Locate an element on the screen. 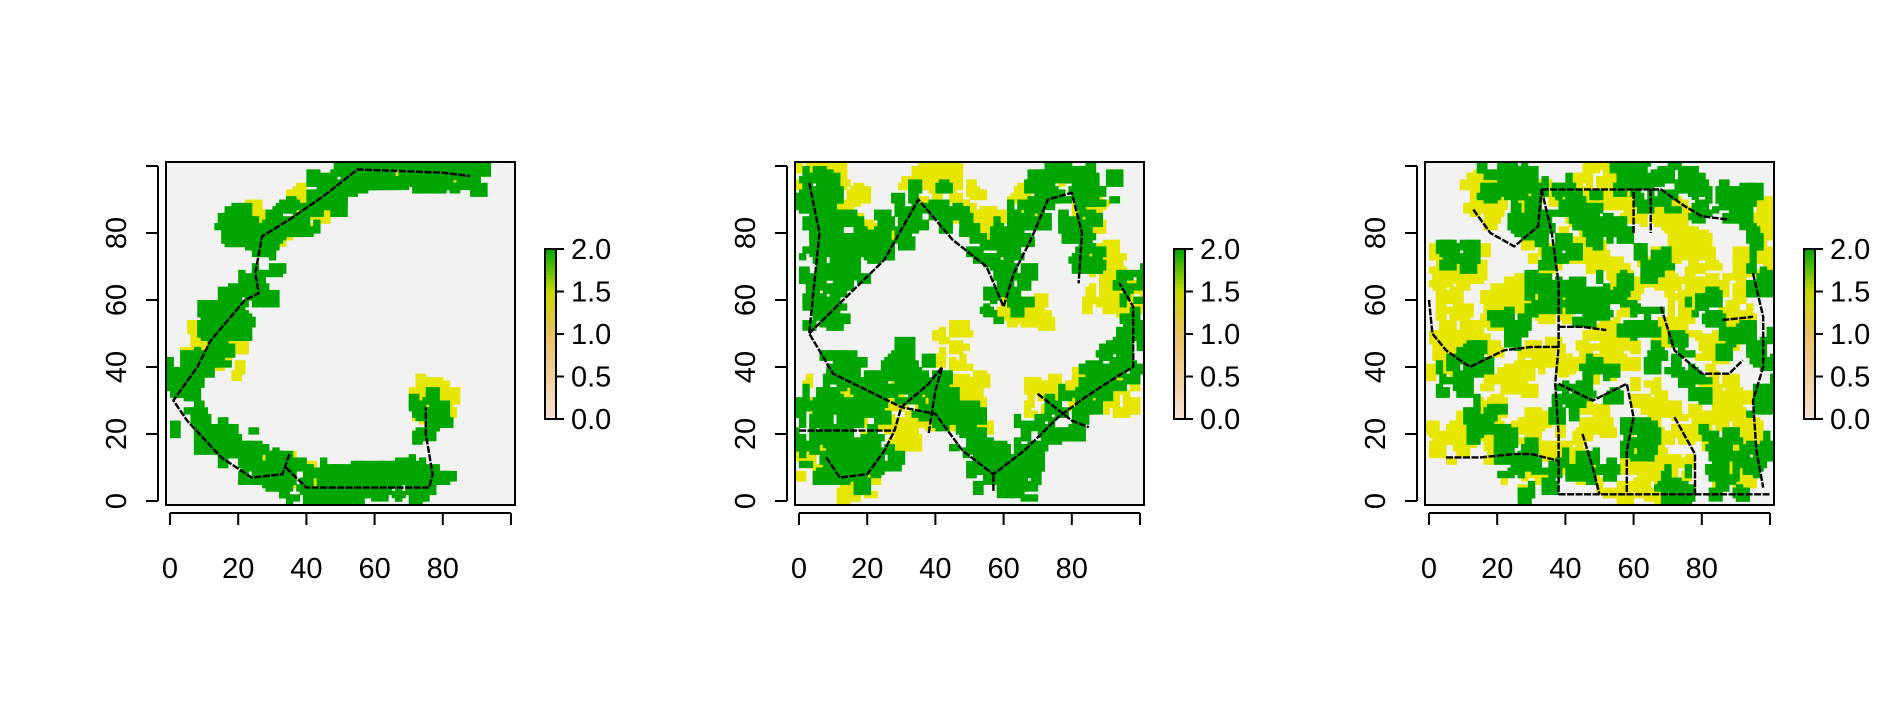 This screenshot has width=1889, height=713. network-lines is located at coordinates (967, 336).